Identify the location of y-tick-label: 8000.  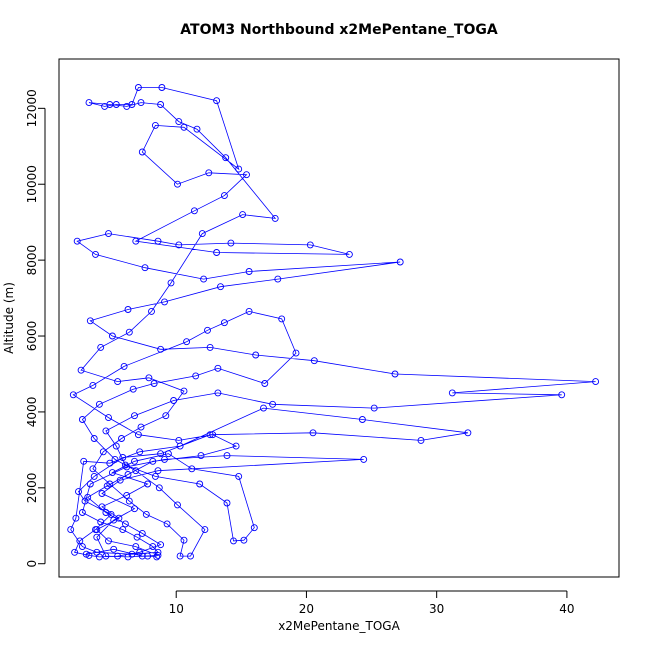
(32, 260).